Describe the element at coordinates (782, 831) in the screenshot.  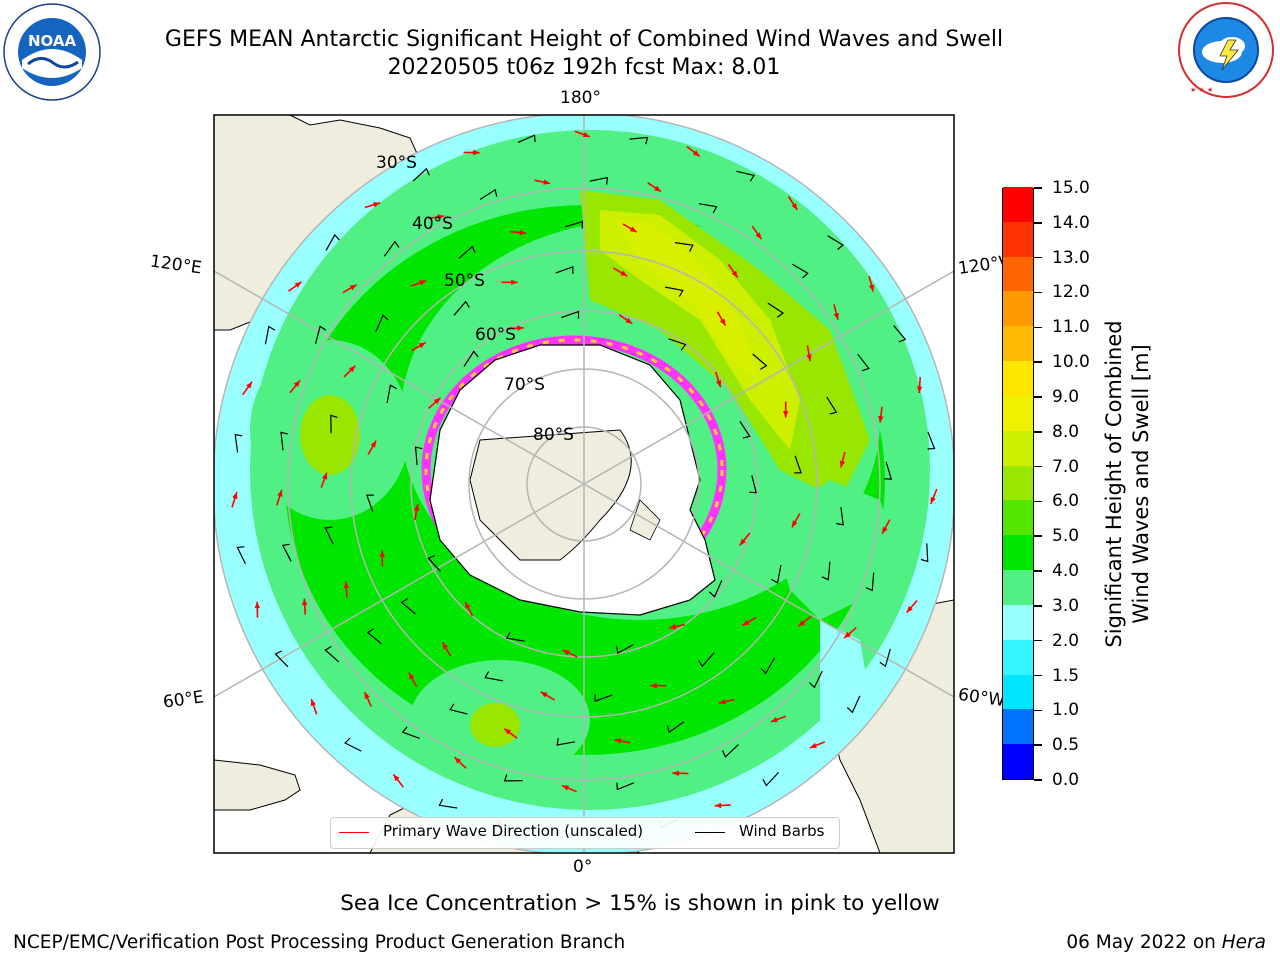
I see `legend-wind-label: Wind Barbs` at that location.